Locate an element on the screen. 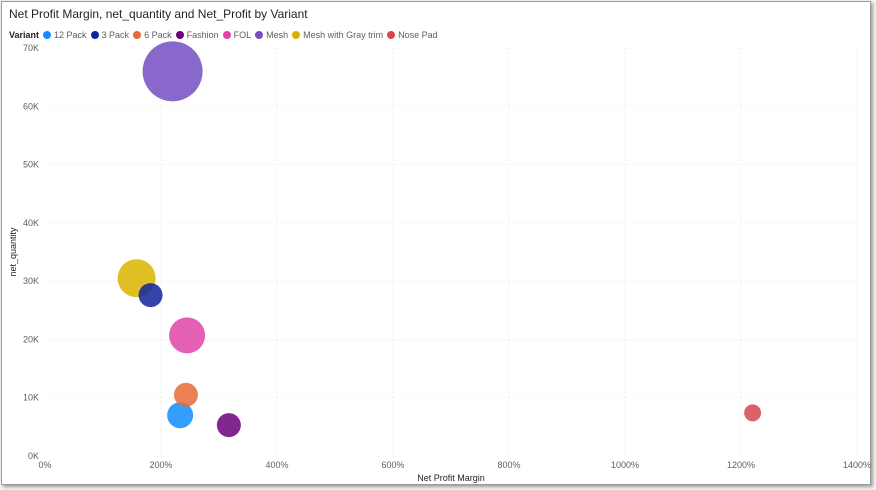 The height and width of the screenshot is (490, 876). legend-label: 12 Pack is located at coordinates (70, 35).